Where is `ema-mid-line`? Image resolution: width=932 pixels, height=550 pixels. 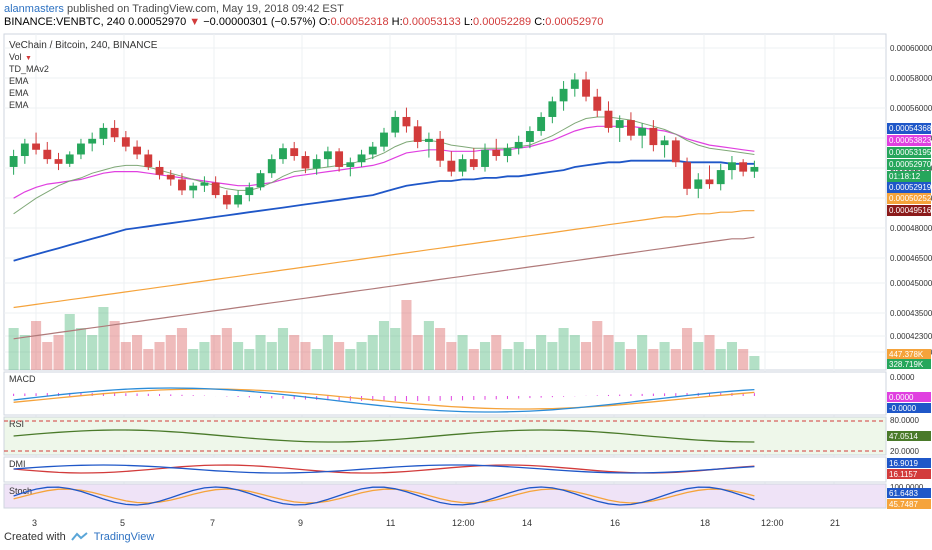 ema-mid-line is located at coordinates (384, 210).